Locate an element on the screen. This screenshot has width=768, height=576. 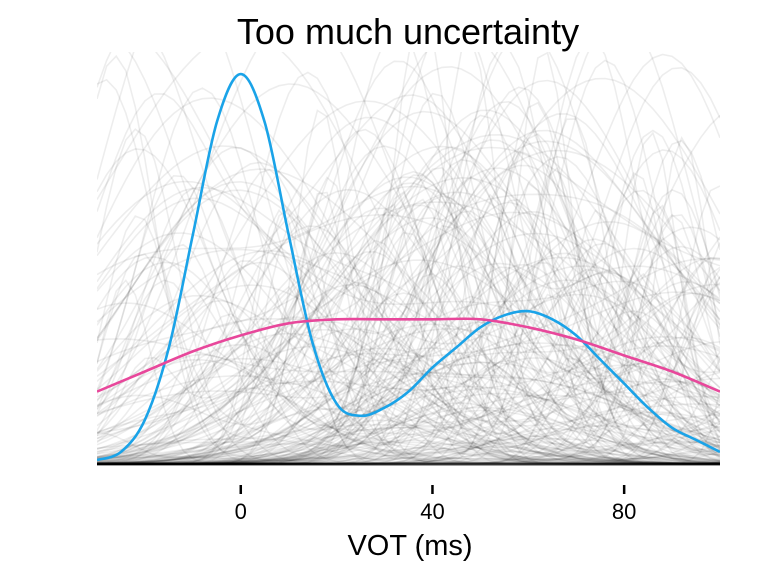
x-tick-label: 0 is located at coordinates (241, 511).